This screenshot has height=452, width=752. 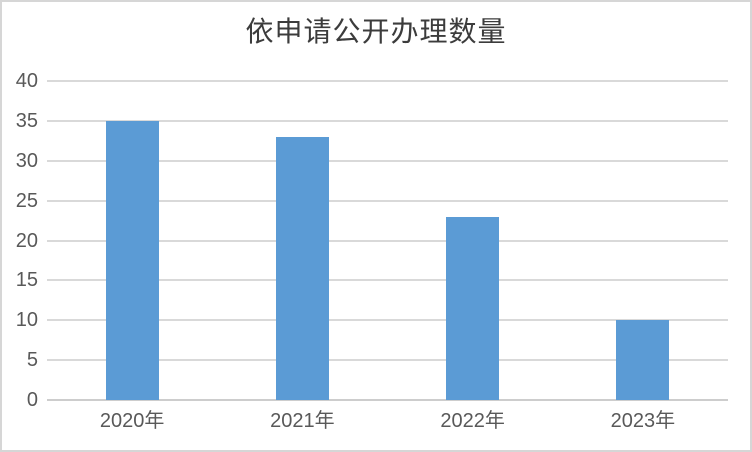 I want to click on x-axis-line, so click(x=387, y=400).